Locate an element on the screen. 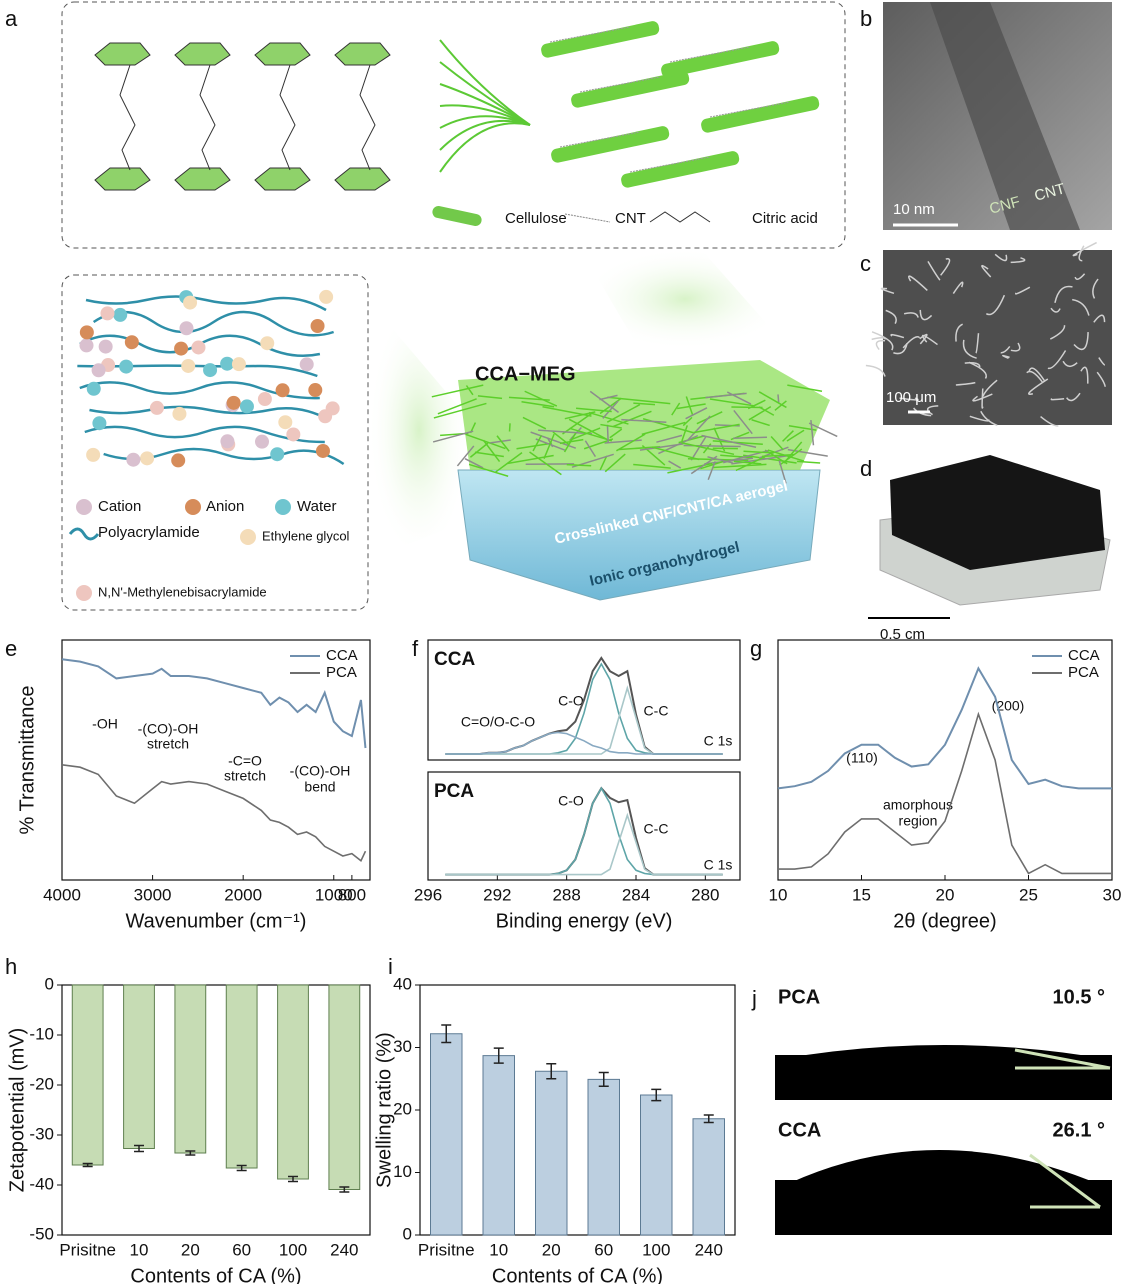  annotation: region is located at coordinates (918, 821).